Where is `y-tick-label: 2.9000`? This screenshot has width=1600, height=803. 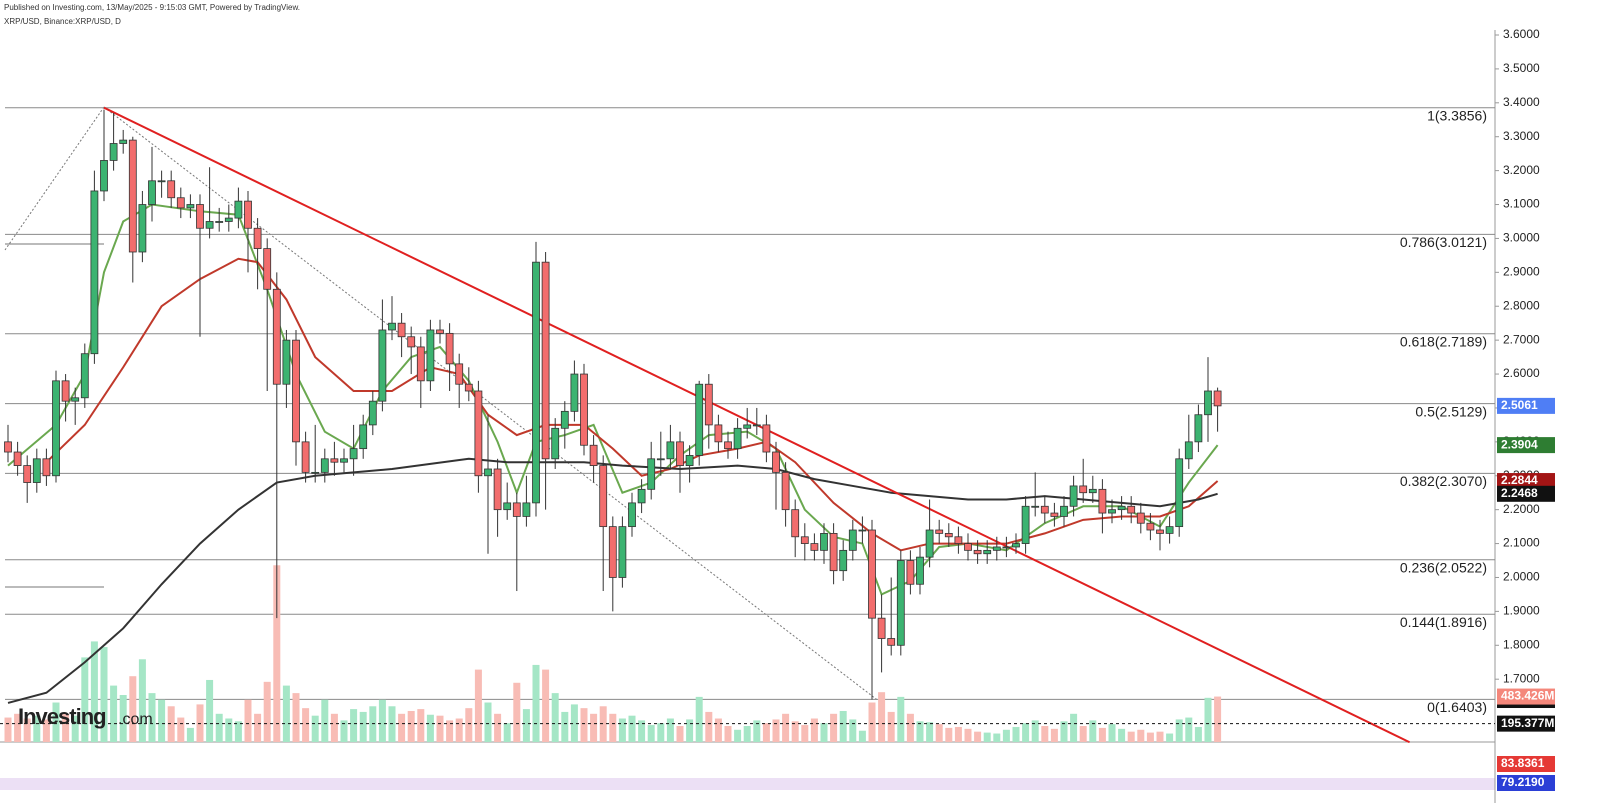 y-tick-label: 2.9000 is located at coordinates (1521, 272).